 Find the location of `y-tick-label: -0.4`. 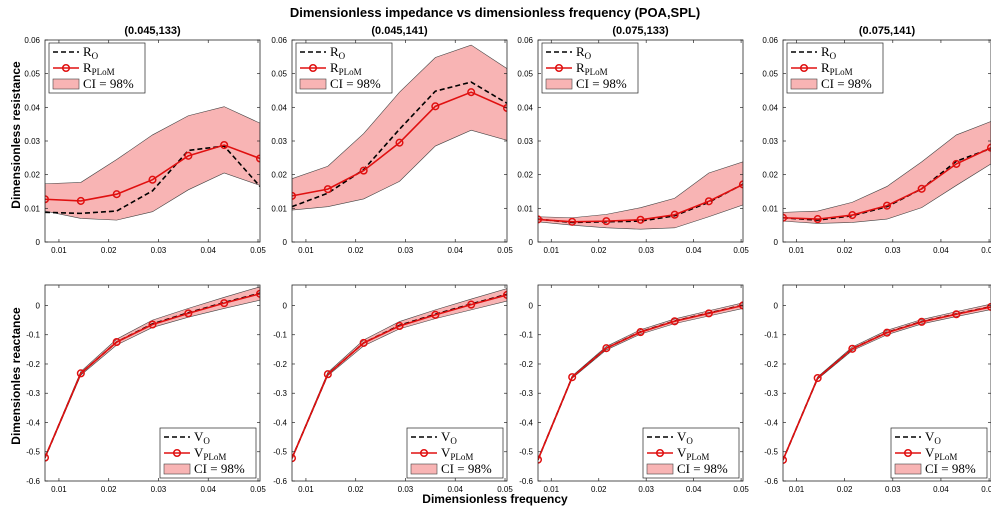

y-tick-label: -0.4 is located at coordinates (33, 422).